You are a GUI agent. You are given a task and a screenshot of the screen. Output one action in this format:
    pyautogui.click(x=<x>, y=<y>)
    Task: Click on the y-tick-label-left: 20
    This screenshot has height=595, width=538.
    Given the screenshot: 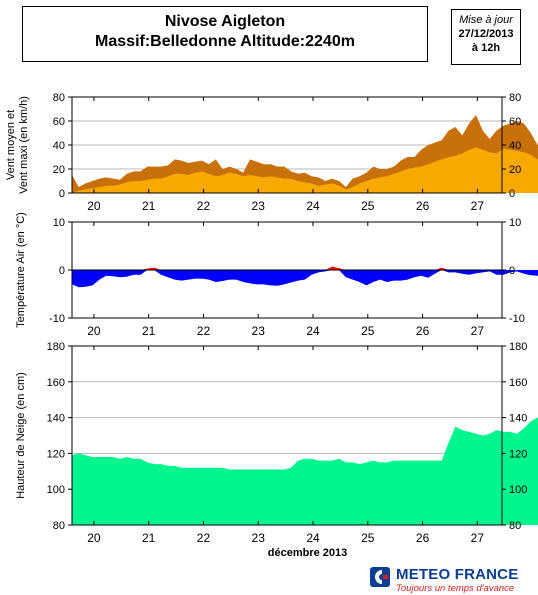 What is the action you would take?
    pyautogui.click(x=59, y=170)
    